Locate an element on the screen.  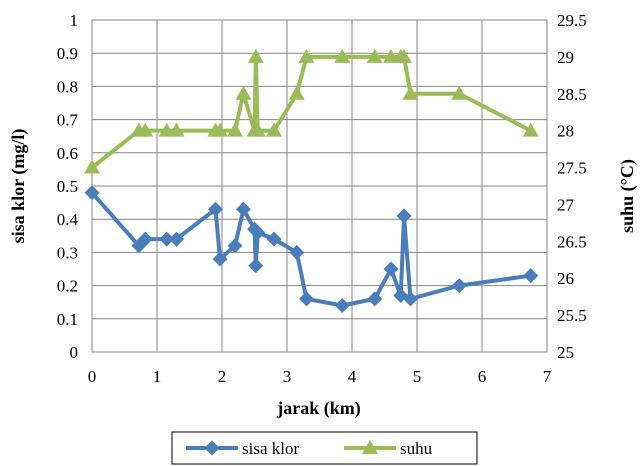
legend-label: suhu is located at coordinates (416, 448).